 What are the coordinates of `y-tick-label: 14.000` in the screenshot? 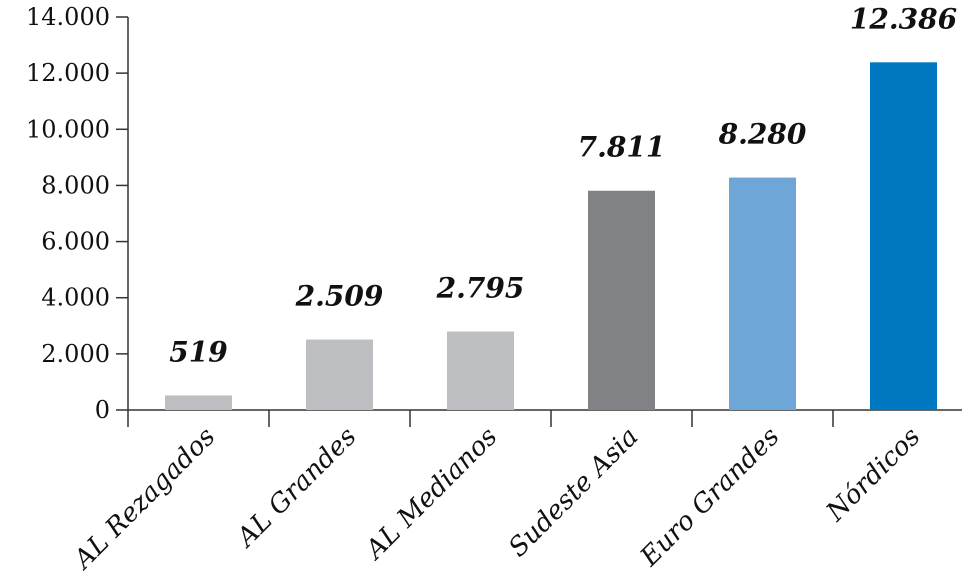 It's located at (68, 17).